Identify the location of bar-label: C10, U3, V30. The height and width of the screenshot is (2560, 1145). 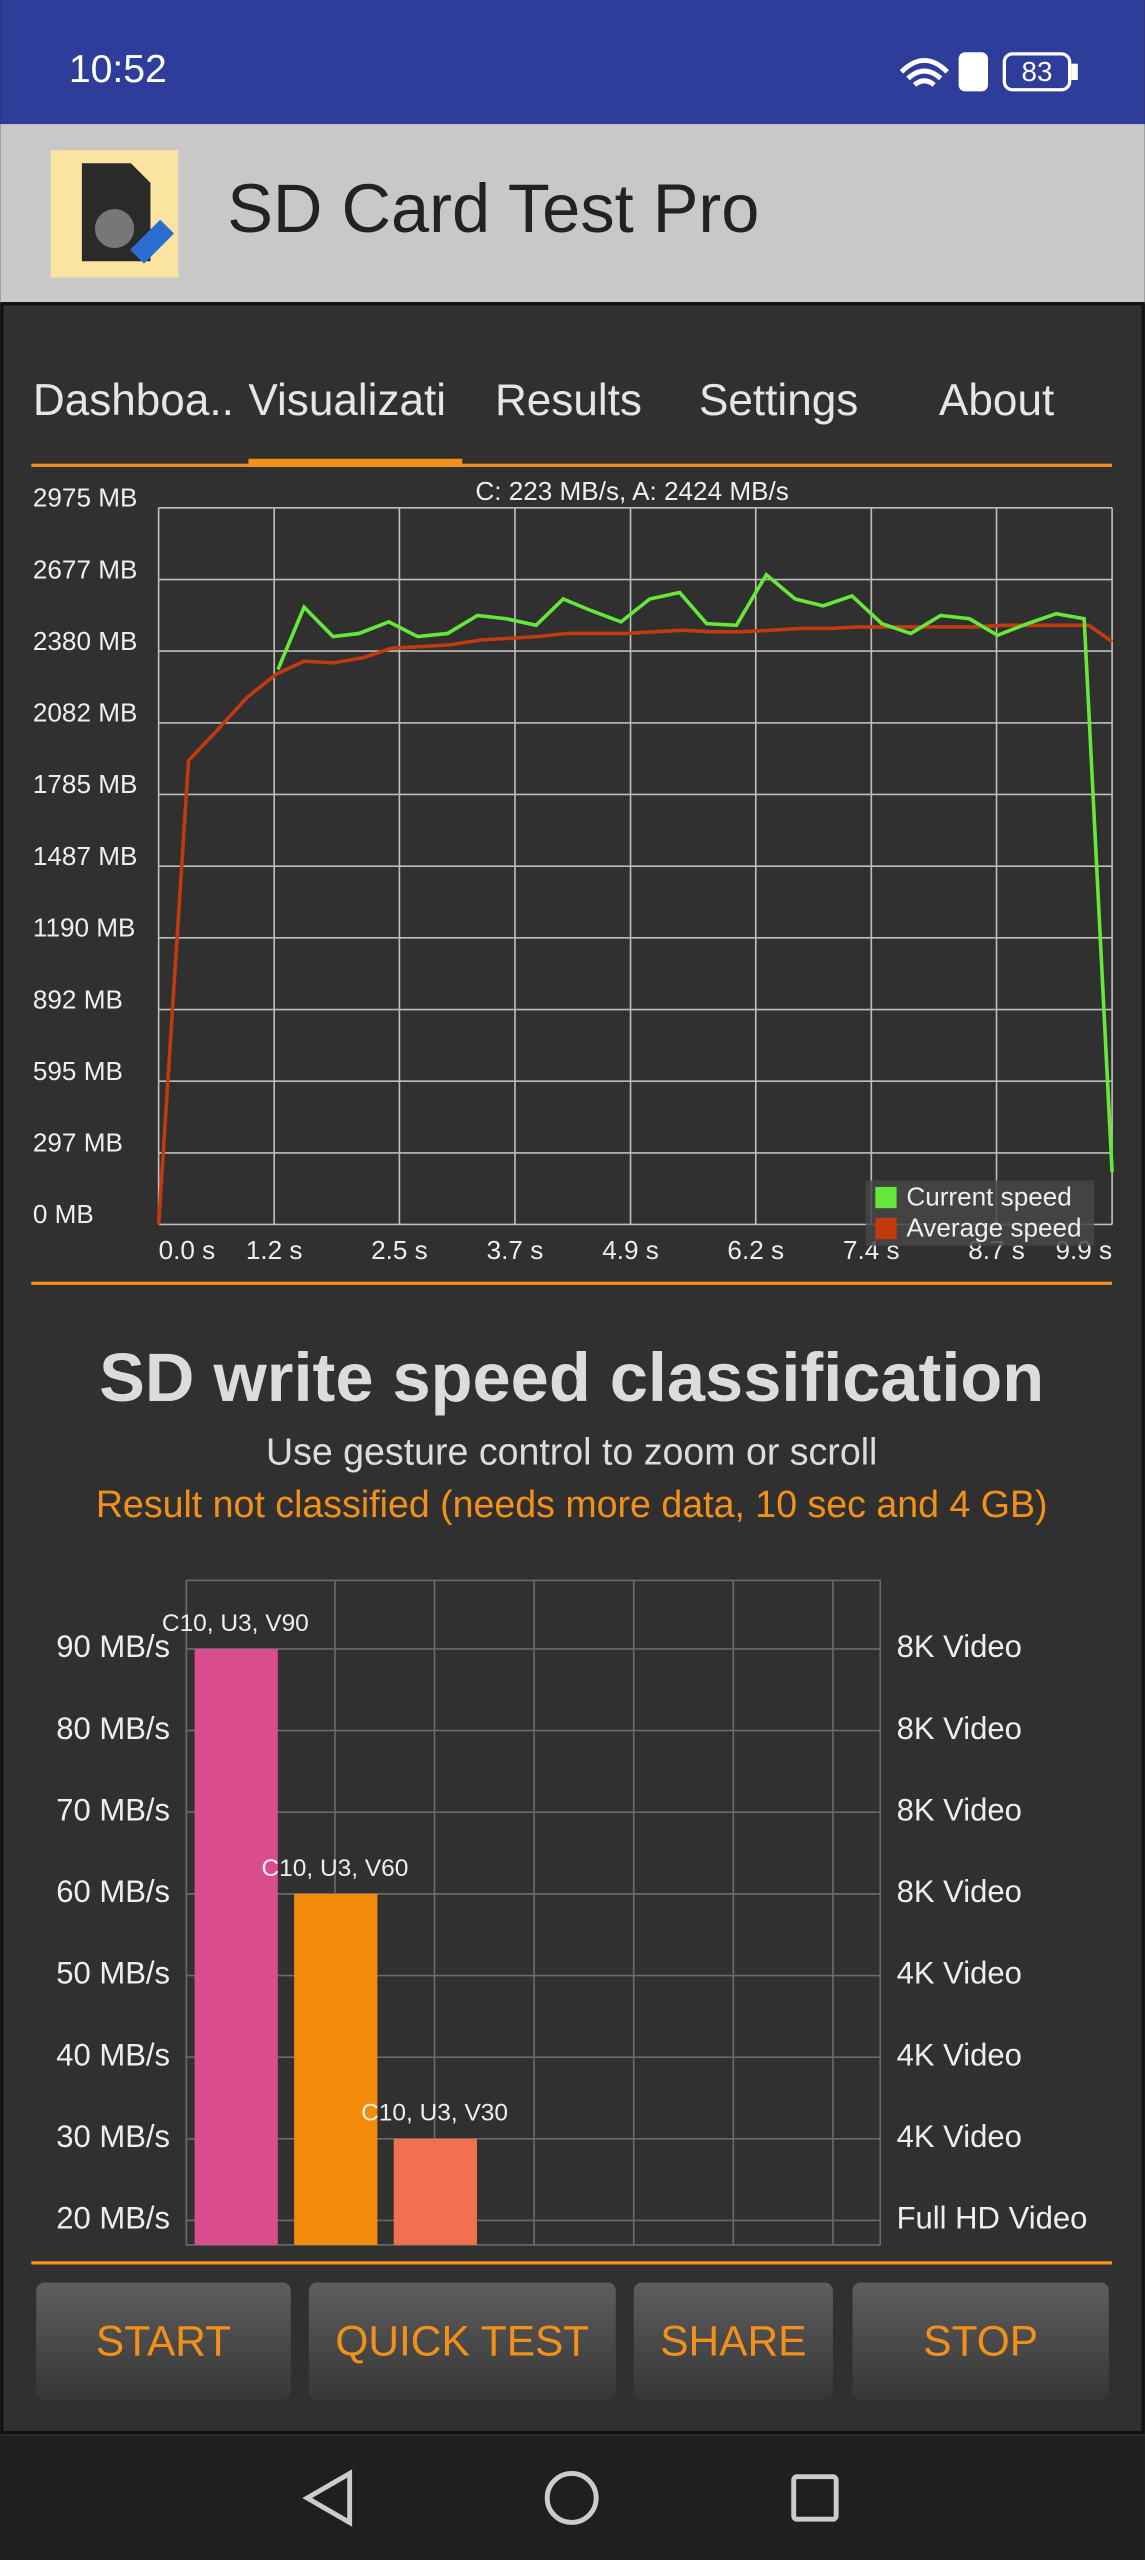
(434, 2113).